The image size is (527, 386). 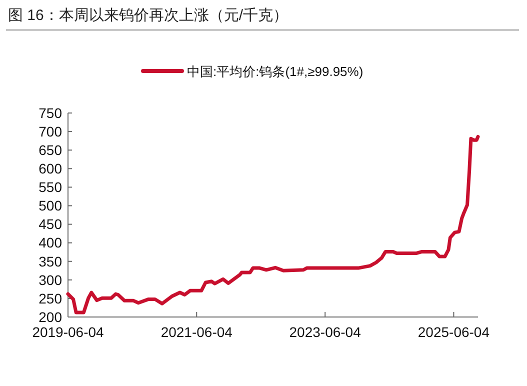 I want to click on y-tick-label: 500, so click(x=50, y=206).